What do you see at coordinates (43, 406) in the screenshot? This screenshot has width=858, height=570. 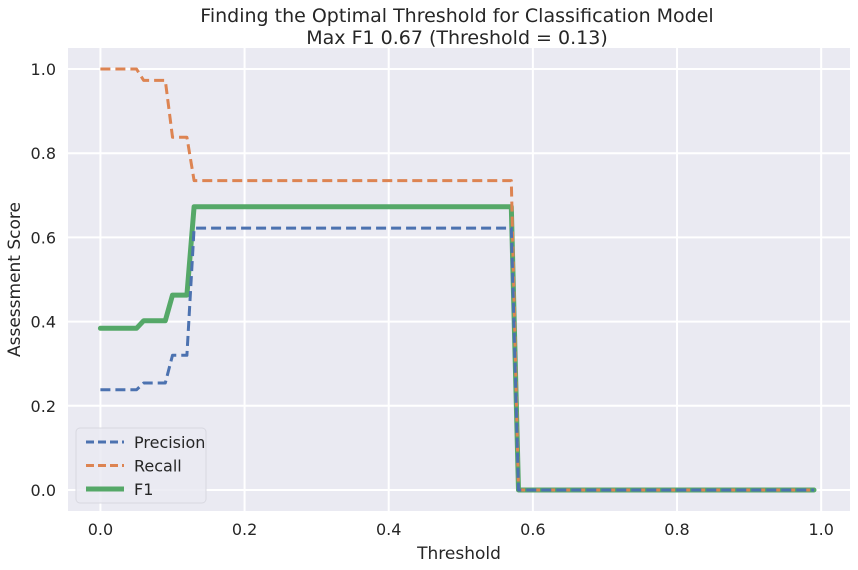 I see `y-tick-label: 0.2` at bounding box center [43, 406].